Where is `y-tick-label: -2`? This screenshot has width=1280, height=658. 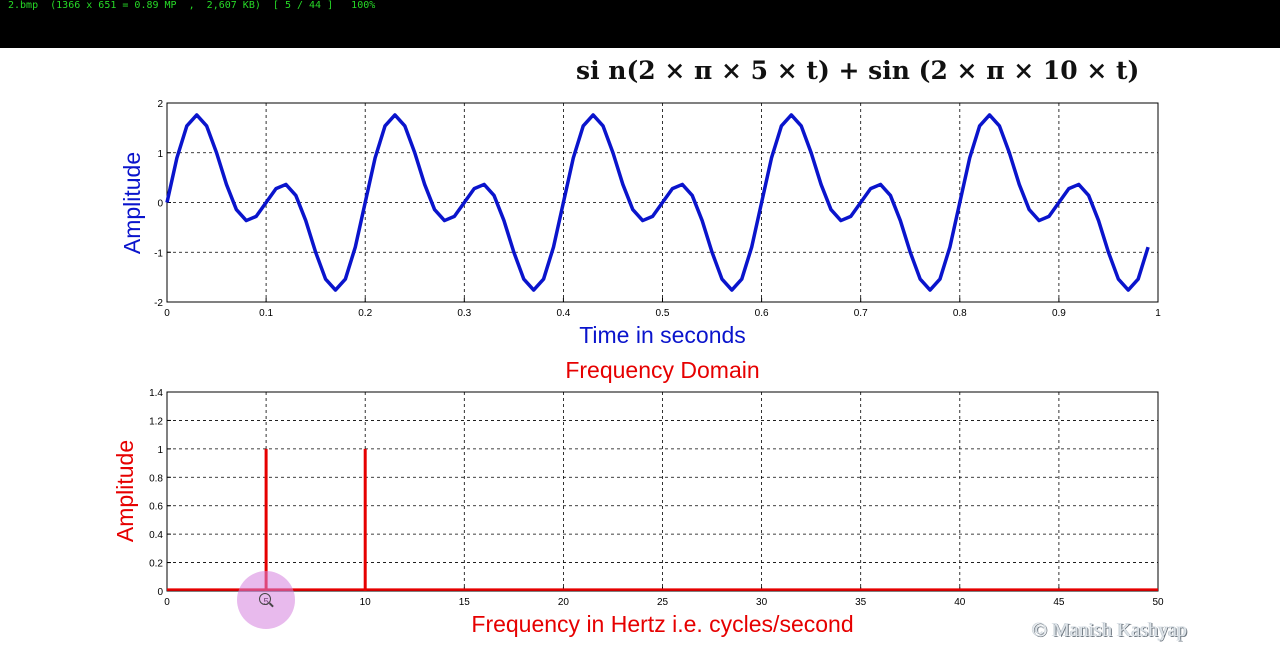
y-tick-label: -2 is located at coordinates (158, 303).